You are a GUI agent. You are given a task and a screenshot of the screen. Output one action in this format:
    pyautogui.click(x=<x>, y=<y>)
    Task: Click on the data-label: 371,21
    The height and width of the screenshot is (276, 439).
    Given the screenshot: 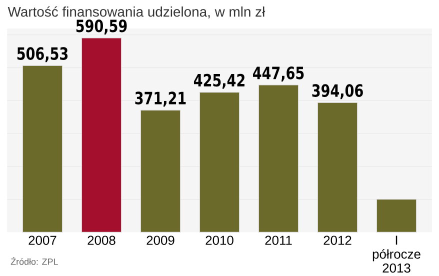 What is the action you would take?
    pyautogui.click(x=160, y=99)
    